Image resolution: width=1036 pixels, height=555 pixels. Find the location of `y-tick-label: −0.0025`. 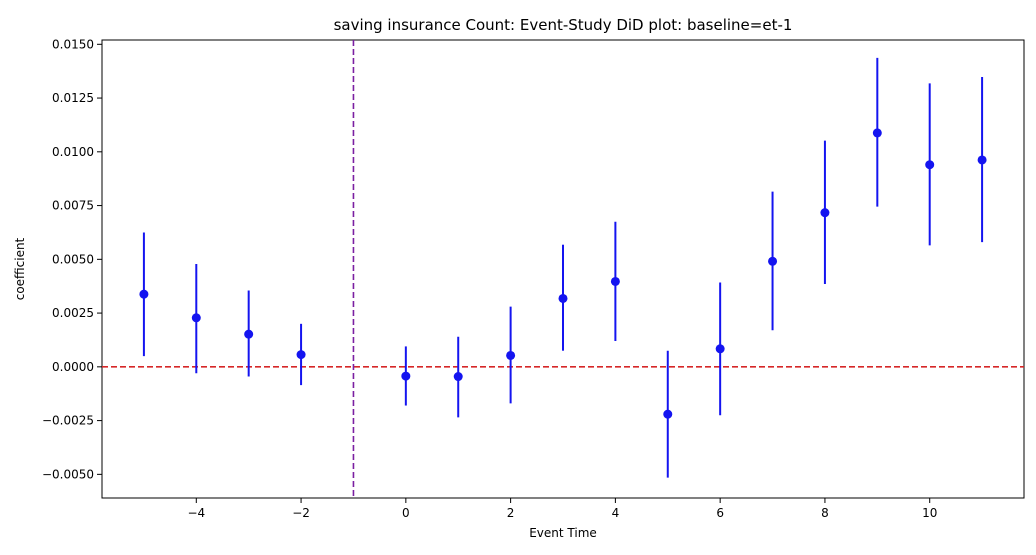

y-tick-label: −0.0025 is located at coordinates (68, 421).